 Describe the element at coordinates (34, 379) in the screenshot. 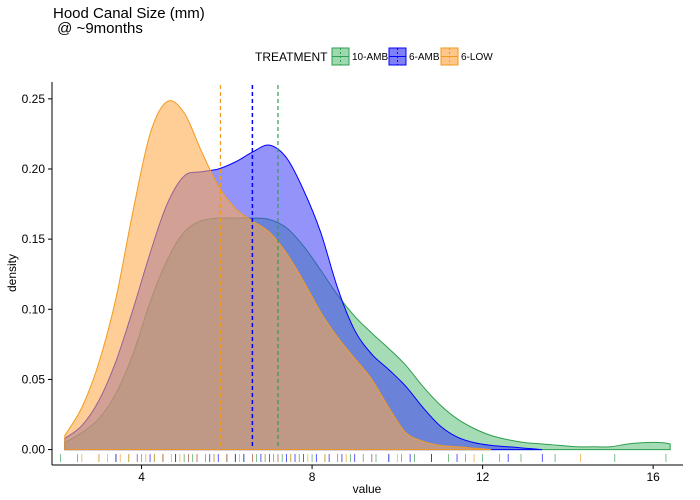

I see `y-tick-label: 0.05` at that location.